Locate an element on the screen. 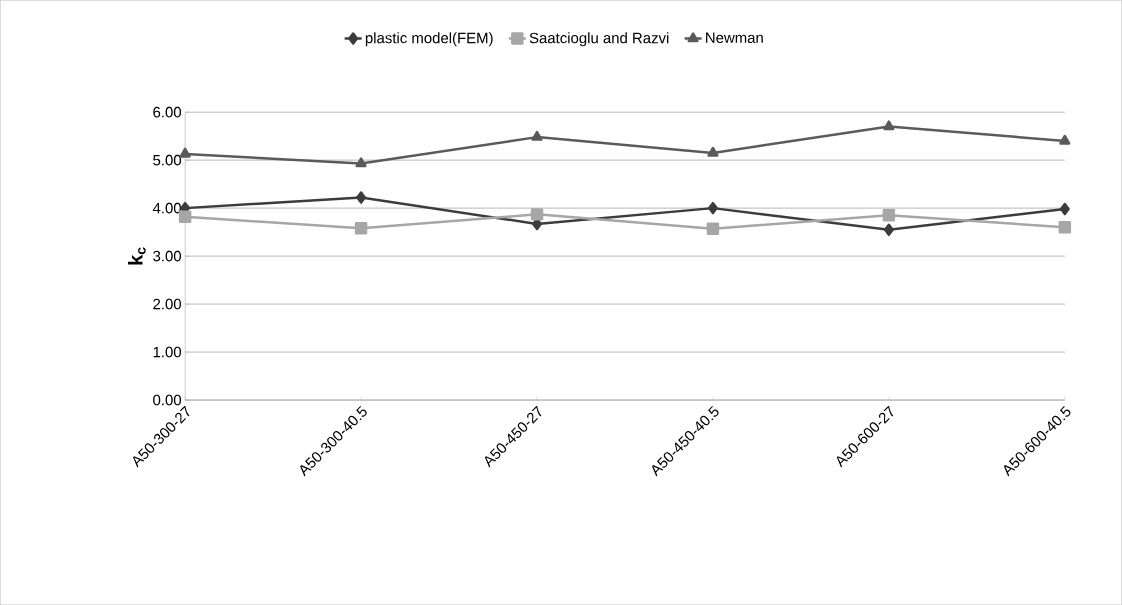 The width and height of the screenshot is (1122, 605). y-tick-label: 4.00 is located at coordinates (167, 208).